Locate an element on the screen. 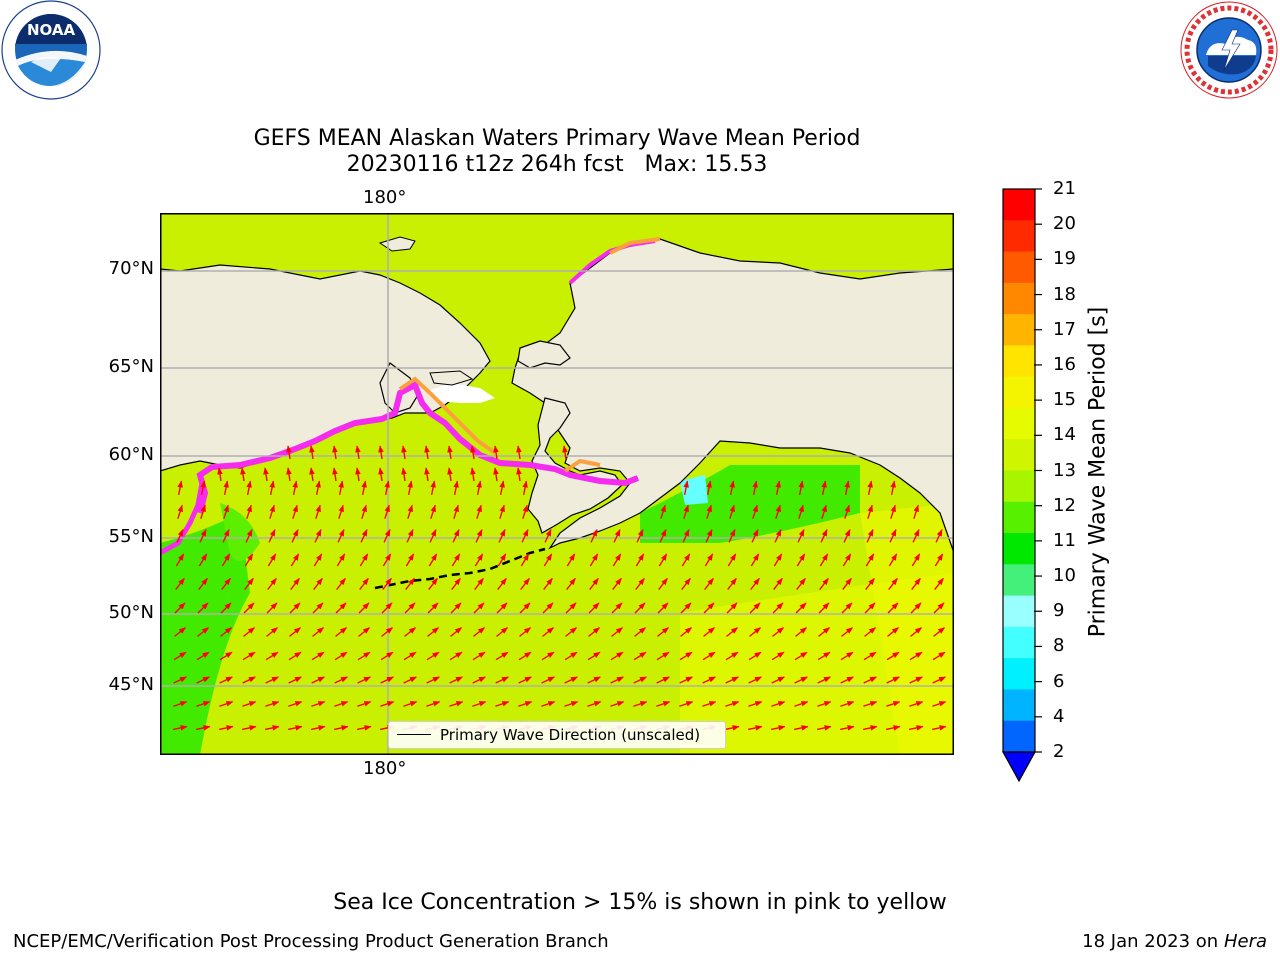 Image resolution: width=1280 pixels, height=960 pixels. map-legend: Primary Wave Direction (unscaled) is located at coordinates (557, 735).